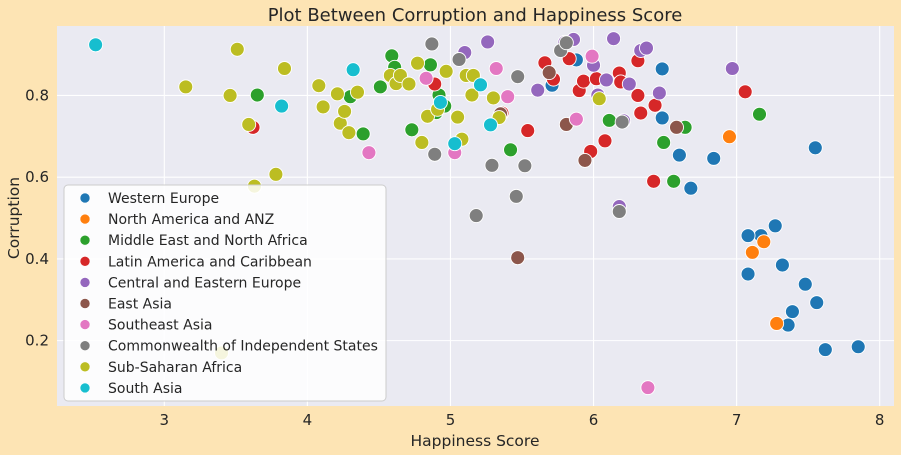  I want to click on y-tick-labels: 0.2 0.4 0.6 0.8, so click(37, 217).